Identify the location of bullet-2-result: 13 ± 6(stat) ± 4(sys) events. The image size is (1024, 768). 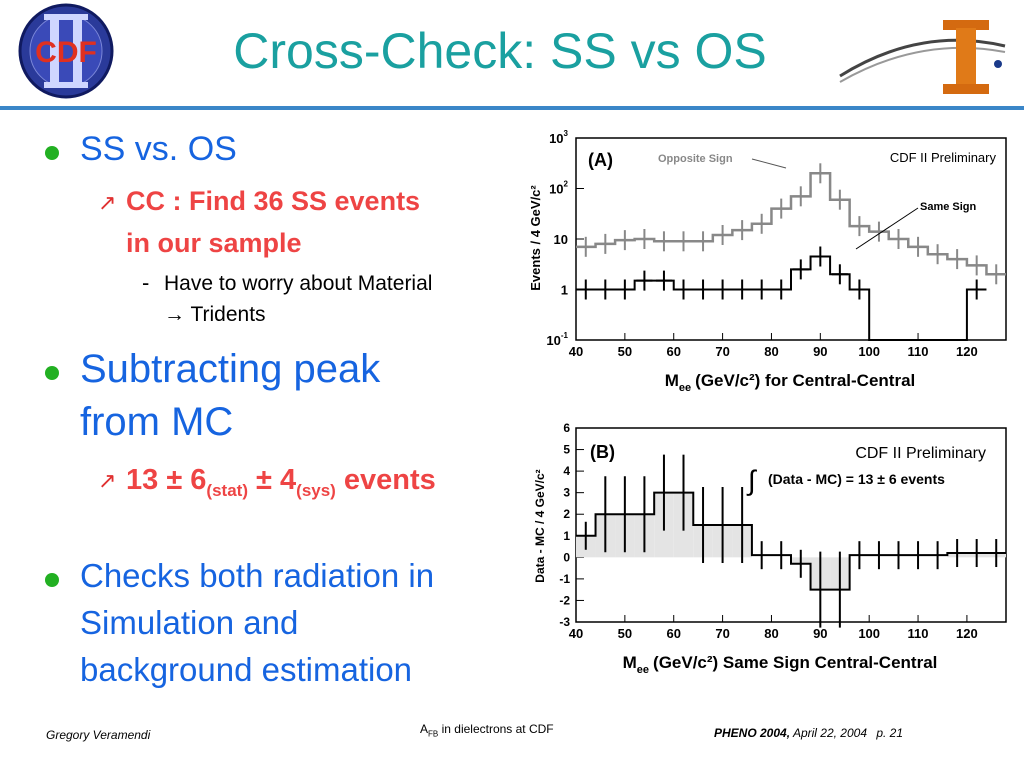
(281, 482).